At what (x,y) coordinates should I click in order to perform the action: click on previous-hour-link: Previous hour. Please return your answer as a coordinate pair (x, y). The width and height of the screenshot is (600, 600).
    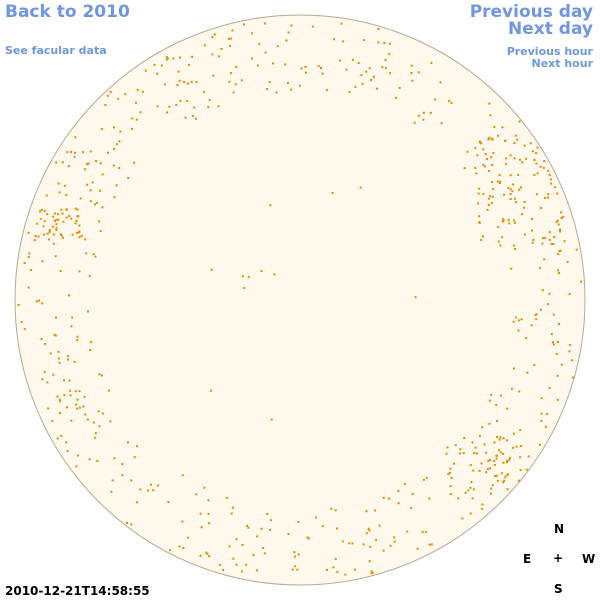
    Looking at the image, I should click on (549, 51).